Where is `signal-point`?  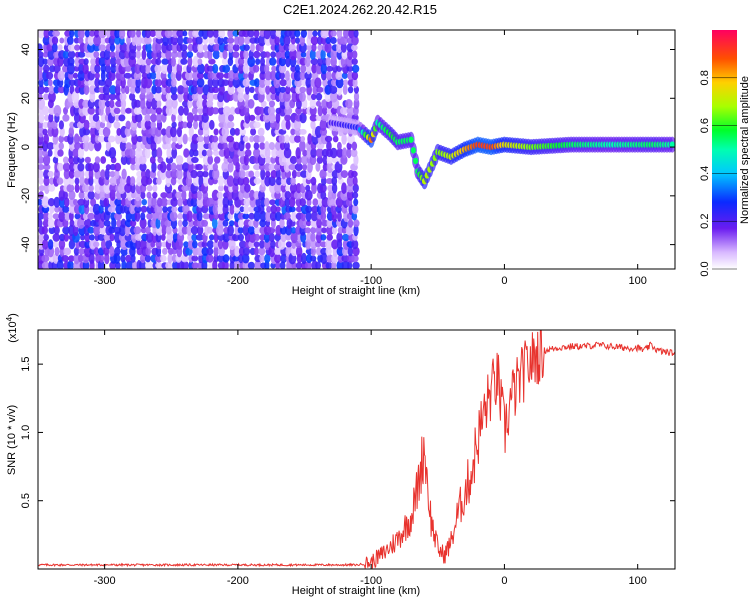 signal-point is located at coordinates (411, 139).